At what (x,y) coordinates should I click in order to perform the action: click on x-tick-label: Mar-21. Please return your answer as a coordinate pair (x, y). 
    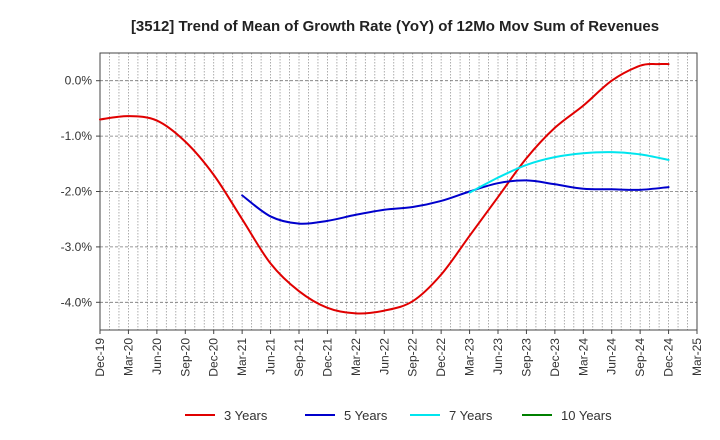
    Looking at the image, I should click on (242, 357).